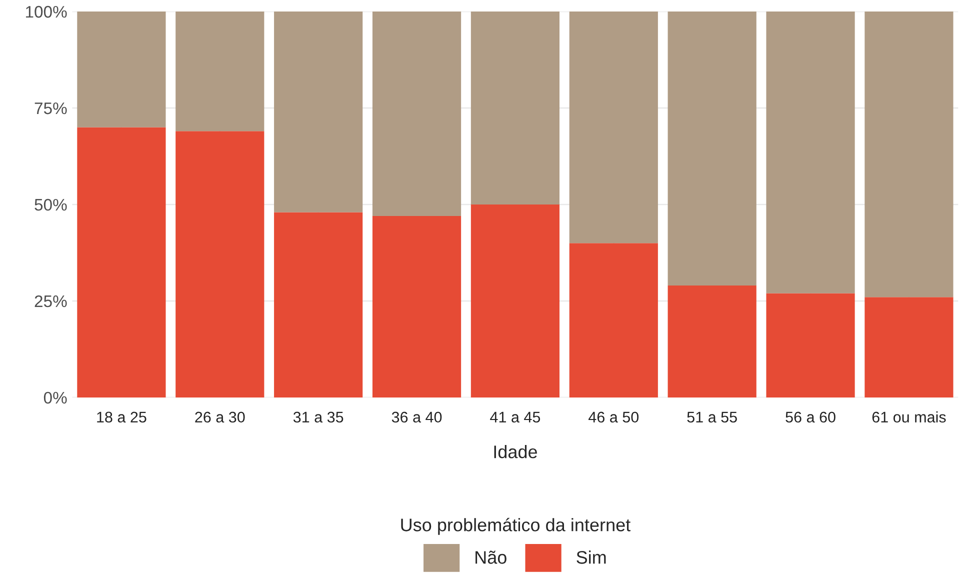  What do you see at coordinates (50, 204) in the screenshot?
I see `y-tick-label: 50%` at bounding box center [50, 204].